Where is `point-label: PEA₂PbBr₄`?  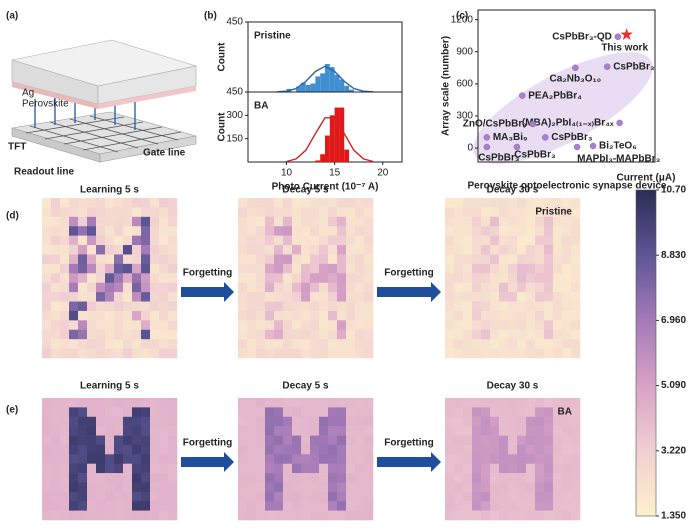
point-label: PEA₂PbBr₄ is located at coordinates (555, 95).